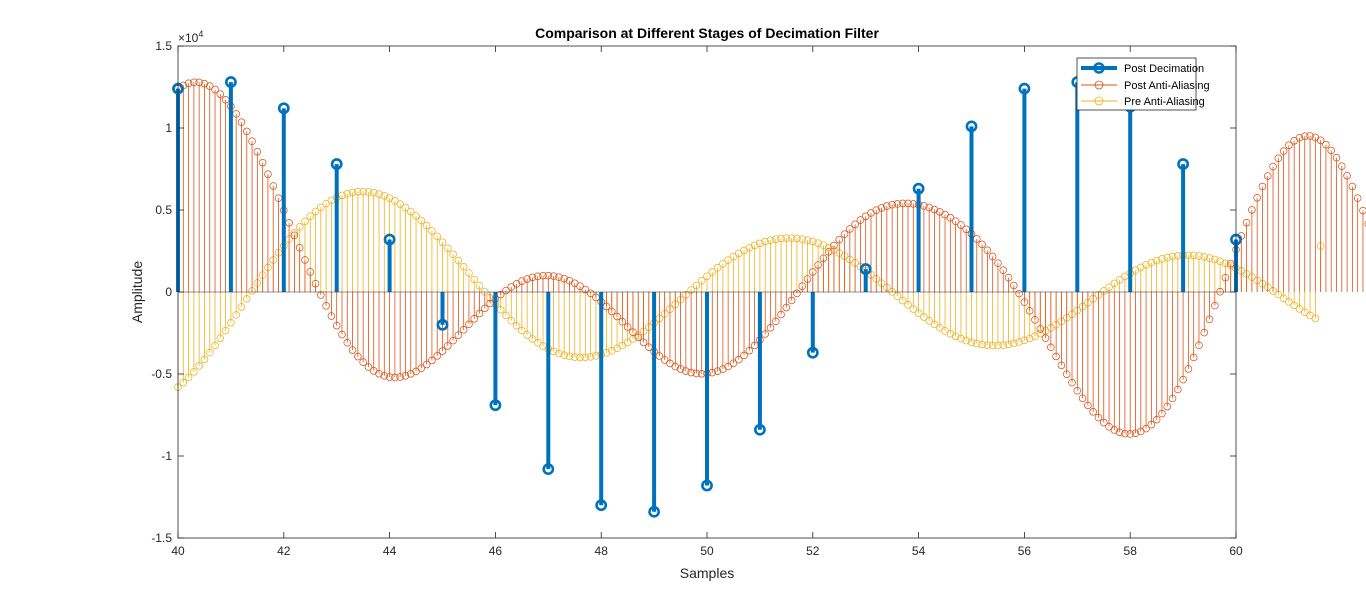 The image size is (1366, 604). What do you see at coordinates (188, 38) in the screenshot?
I see `y-exponent-base: ×10` at bounding box center [188, 38].